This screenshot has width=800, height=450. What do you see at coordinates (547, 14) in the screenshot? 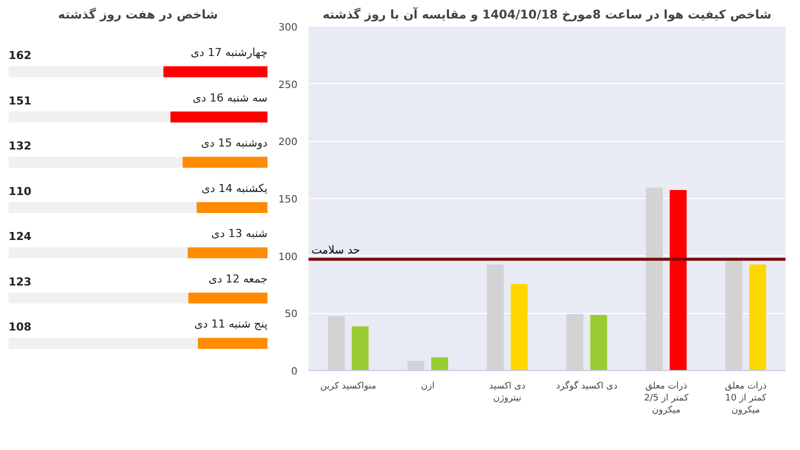
I see `chart-title: شاخص کیفیت هوا در ساعت 8مورخ 1404/10/18 و مقایسه آن با روز گذشته` at bounding box center [547, 14].